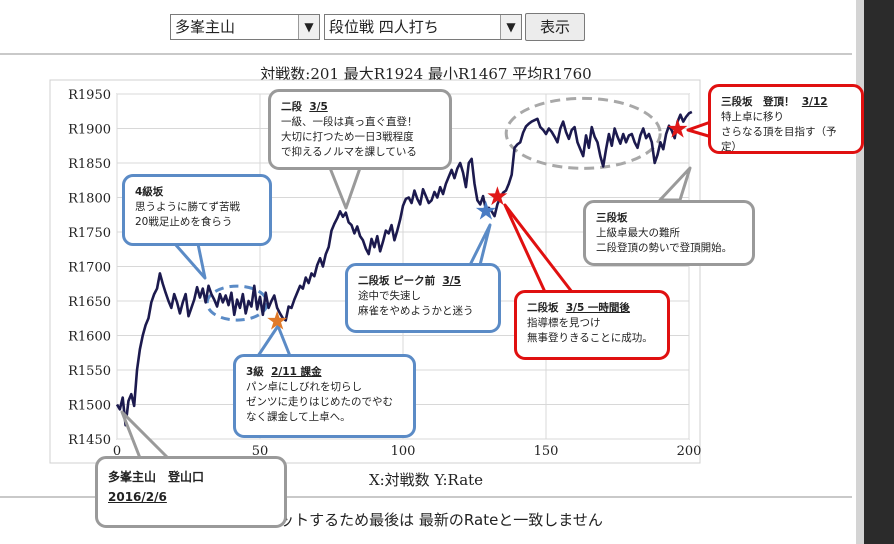  What do you see at coordinates (416, 311) in the screenshot?
I see `callout-line: 麻雀をやめようかと迷う` at bounding box center [416, 311].